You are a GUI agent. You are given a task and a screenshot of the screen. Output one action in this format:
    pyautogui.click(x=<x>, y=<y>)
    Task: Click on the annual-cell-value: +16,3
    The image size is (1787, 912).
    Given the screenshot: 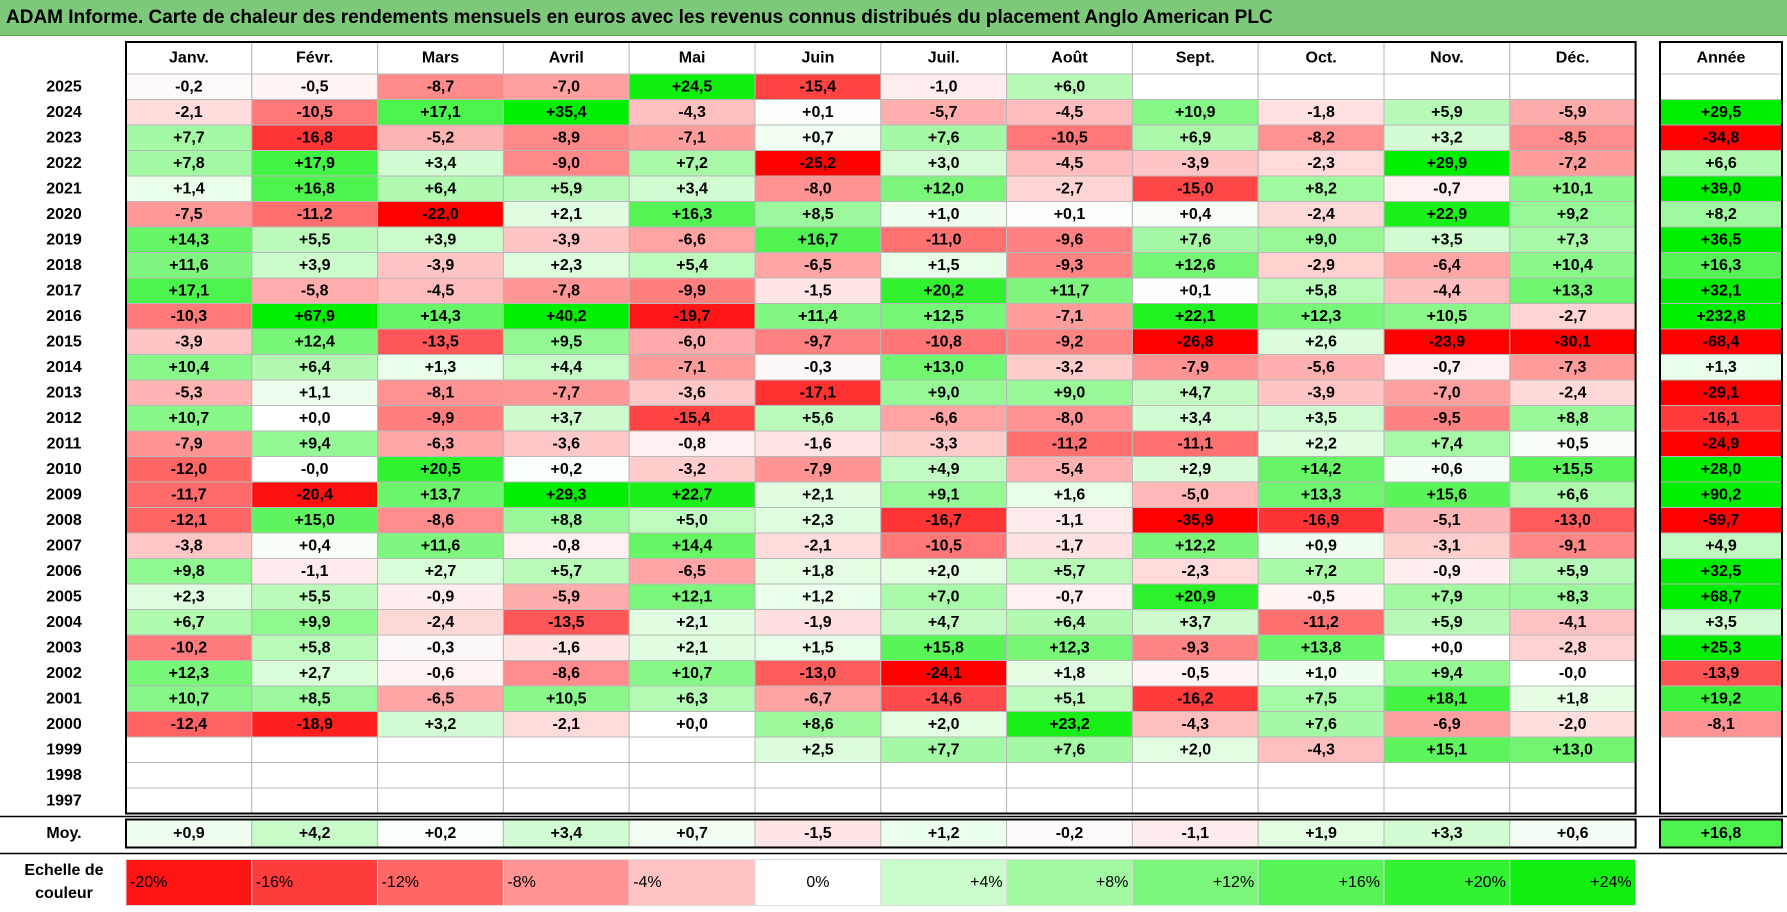 What is the action you would take?
    pyautogui.click(x=1721, y=265)
    